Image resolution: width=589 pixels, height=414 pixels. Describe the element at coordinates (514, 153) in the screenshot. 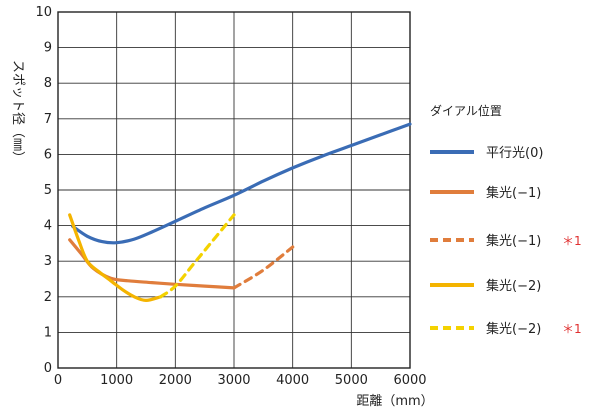

I see `legend-label-0: 平行光(0)` at that location.